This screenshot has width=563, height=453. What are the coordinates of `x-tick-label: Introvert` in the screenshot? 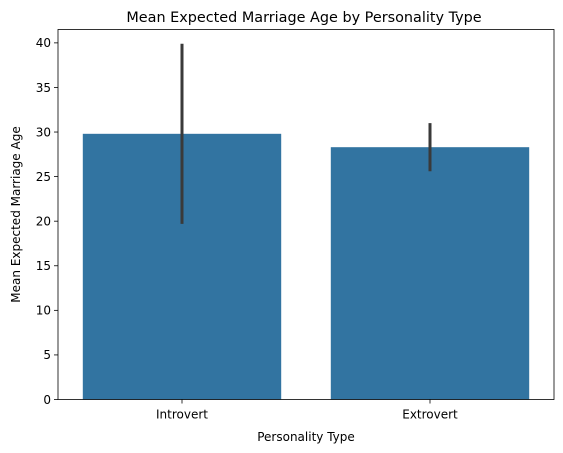 It's located at (182, 415).